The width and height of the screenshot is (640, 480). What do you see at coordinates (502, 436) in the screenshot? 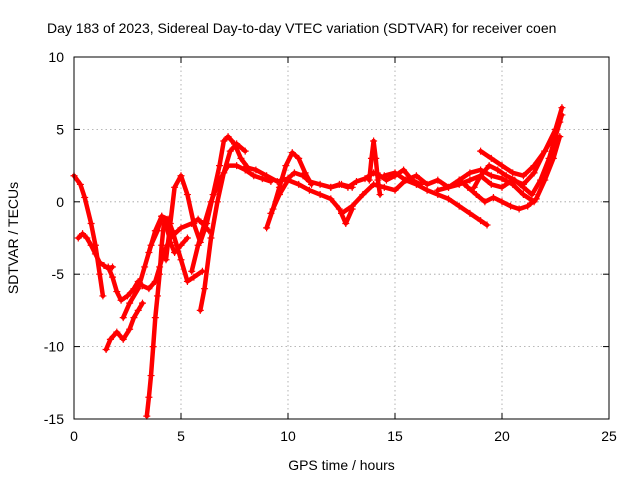
I see `x-tick-label: 20` at bounding box center [502, 436].